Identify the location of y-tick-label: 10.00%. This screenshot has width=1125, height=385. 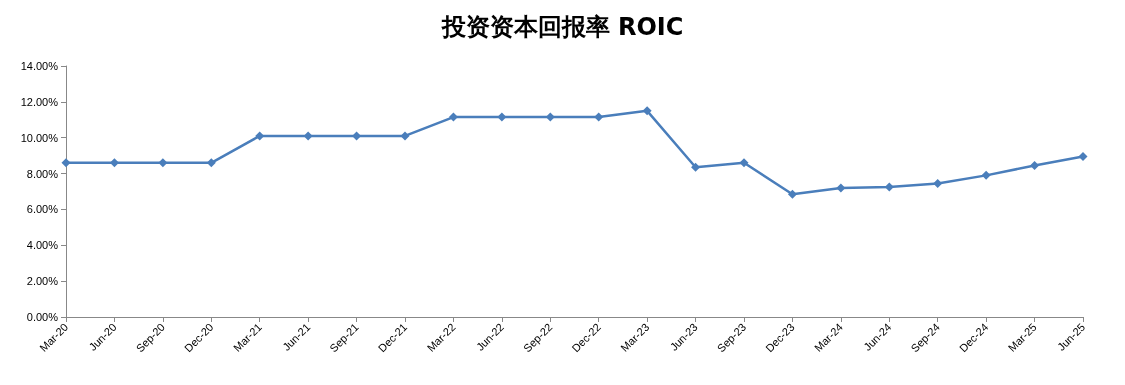
(39, 137).